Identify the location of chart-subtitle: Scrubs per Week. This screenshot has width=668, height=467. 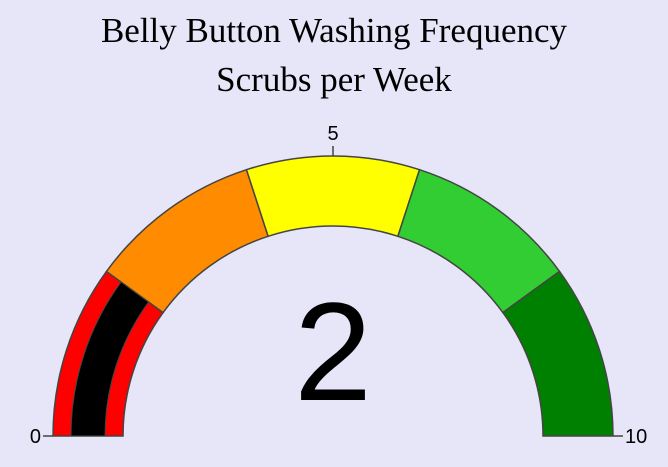
(334, 79).